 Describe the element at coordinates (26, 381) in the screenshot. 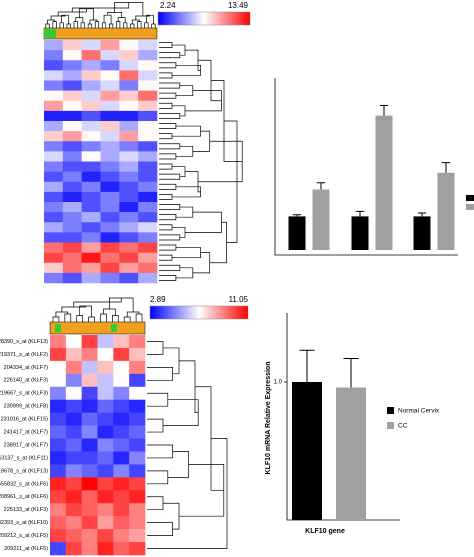

I see `row-label: 226140_at (KLF3)` at that location.